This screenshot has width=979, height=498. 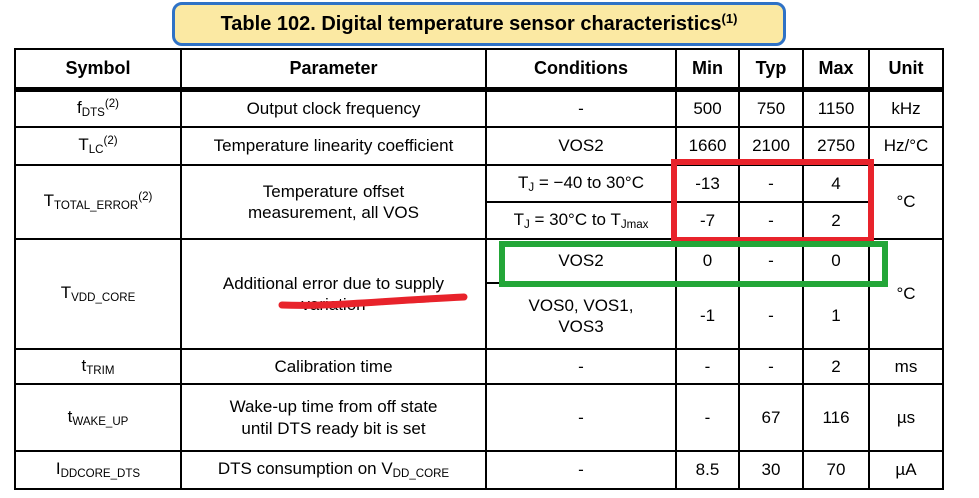 I want to click on cell-max: 0, so click(x=836, y=261).